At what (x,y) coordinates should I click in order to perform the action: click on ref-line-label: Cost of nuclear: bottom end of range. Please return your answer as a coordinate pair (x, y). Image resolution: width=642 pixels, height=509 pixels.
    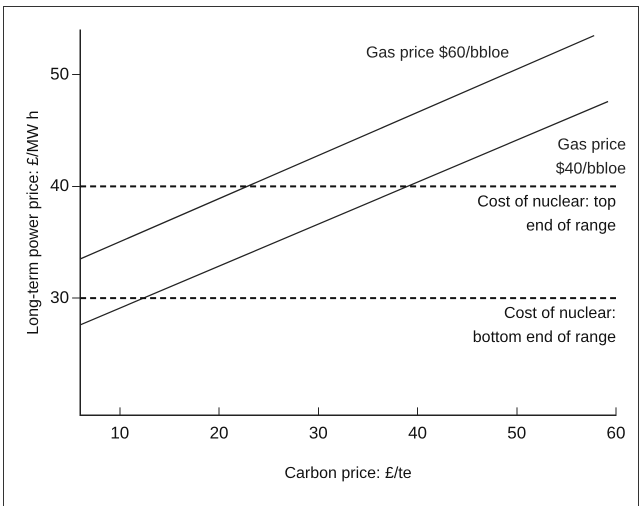
    Looking at the image, I should click on (544, 325).